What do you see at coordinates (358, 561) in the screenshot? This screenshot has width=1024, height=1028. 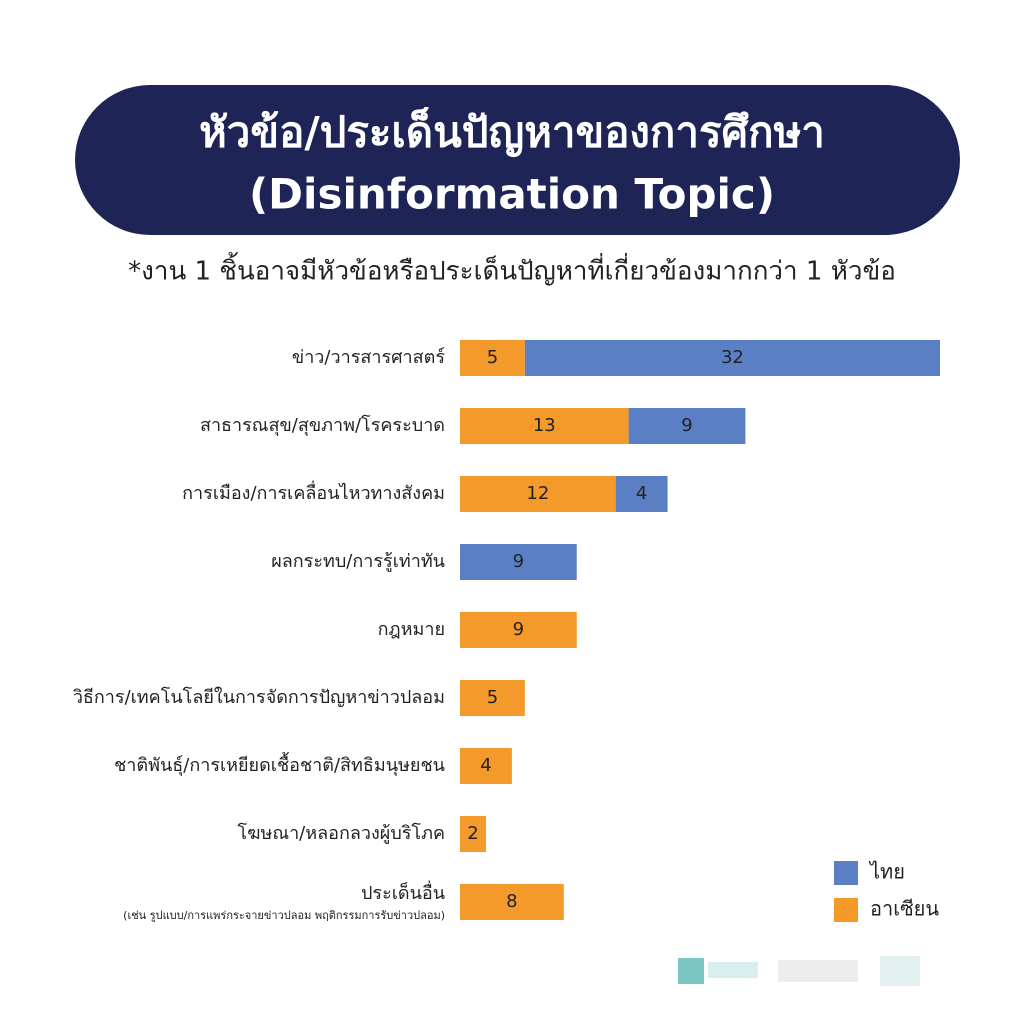 I see `y-tick-label: ผลกระทบ/การรู้เท่าทัน` at bounding box center [358, 561].